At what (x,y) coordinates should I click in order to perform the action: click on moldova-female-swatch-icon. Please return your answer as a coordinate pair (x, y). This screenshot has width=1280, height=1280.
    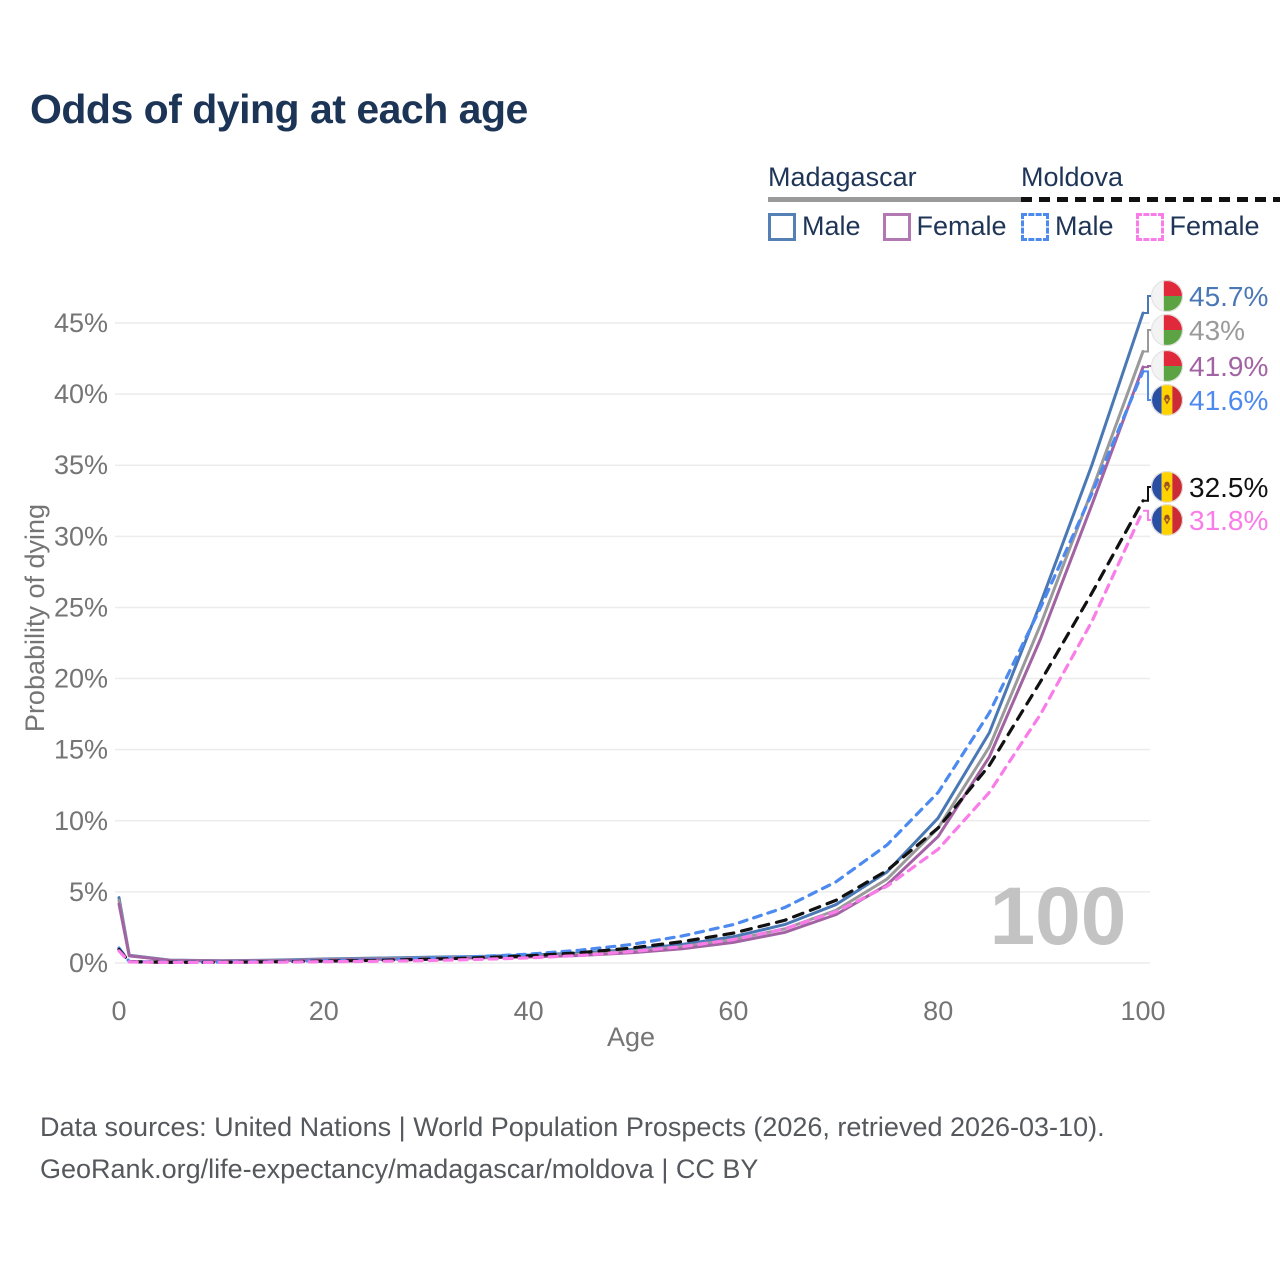
    Looking at the image, I should click on (1149, 226).